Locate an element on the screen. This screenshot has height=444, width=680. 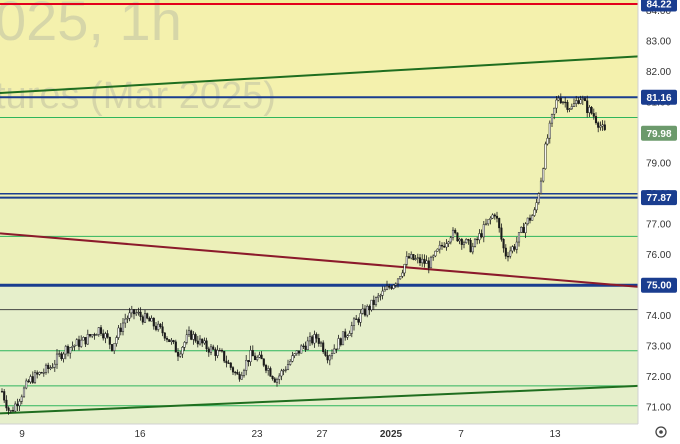
settings-icon is located at coordinates (661, 432).